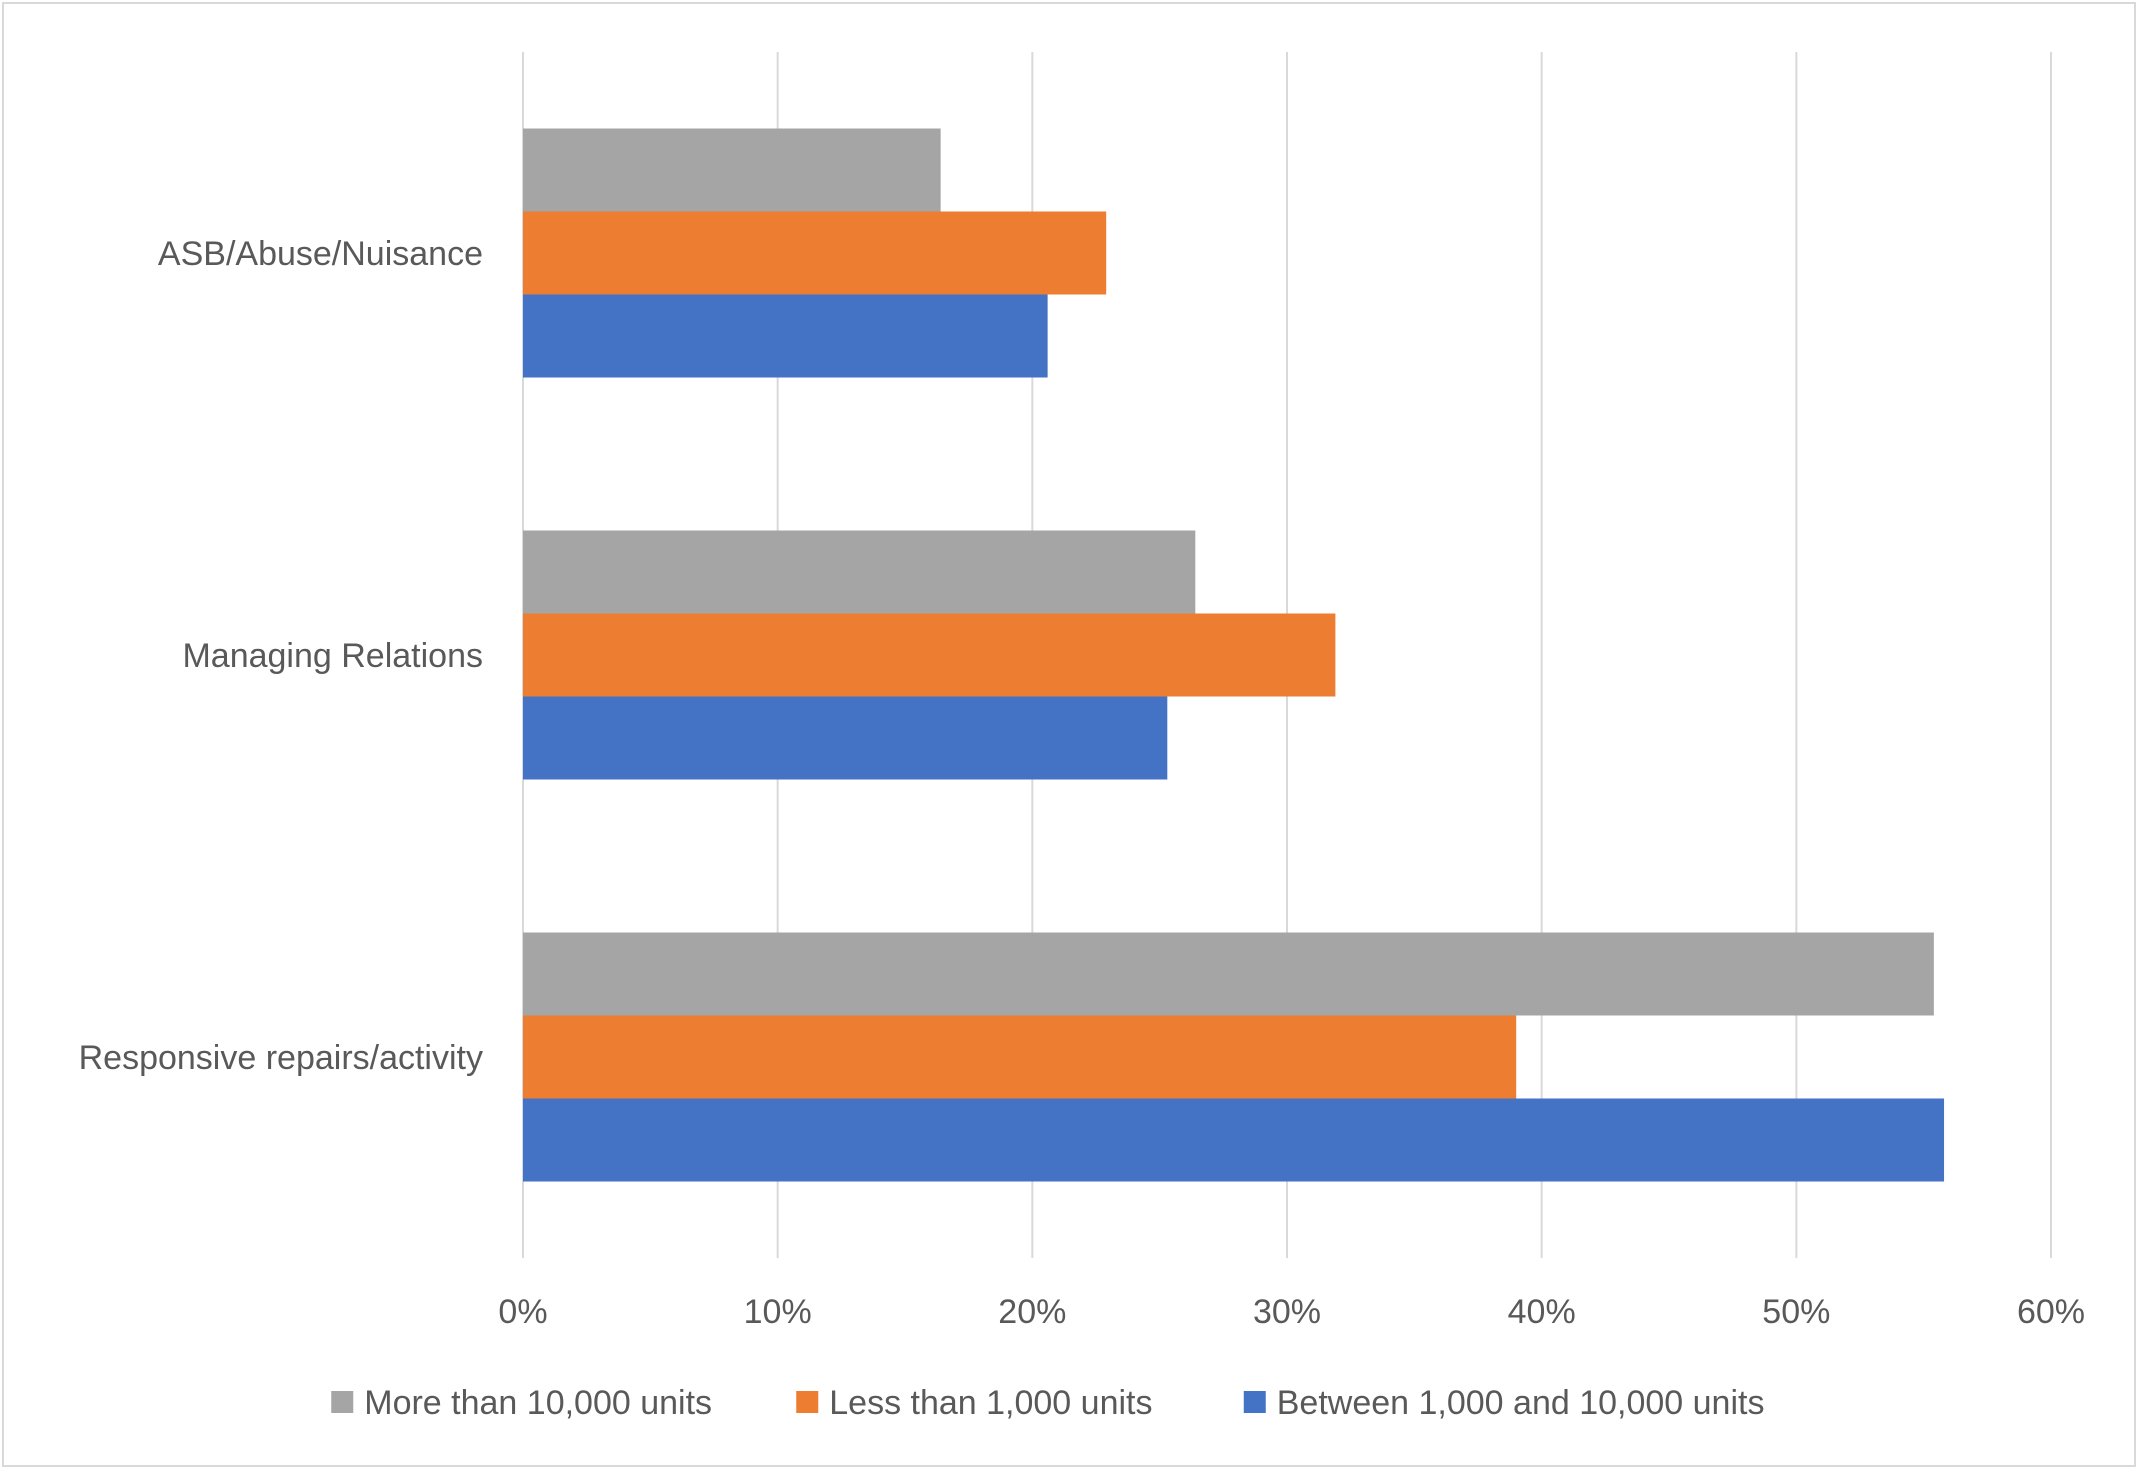 The height and width of the screenshot is (1471, 2140). Describe the element at coordinates (281, 1058) in the screenshot. I see `category-label: Responsive repairs/activity` at that location.